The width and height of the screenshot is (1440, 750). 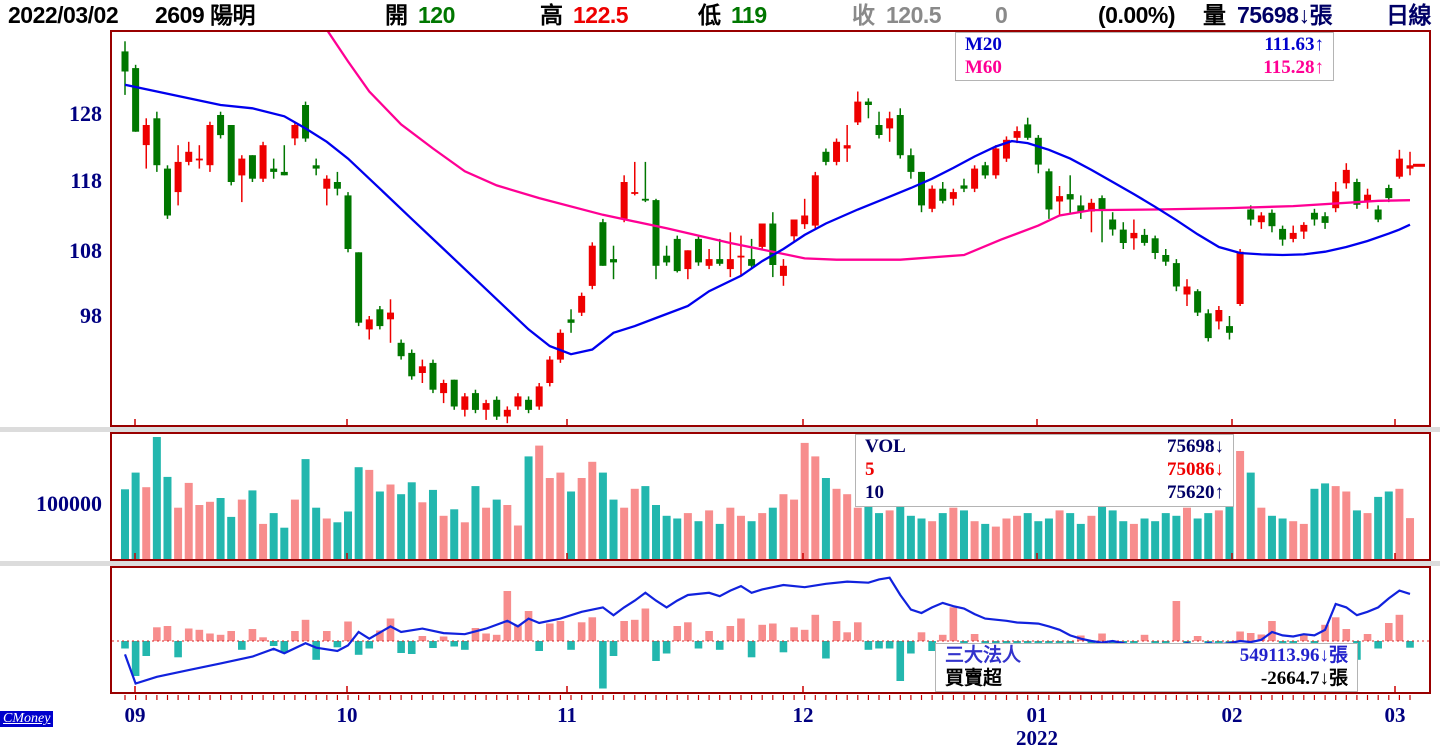 What do you see at coordinates (749, 15) in the screenshot?
I see `low-value: 119` at bounding box center [749, 15].